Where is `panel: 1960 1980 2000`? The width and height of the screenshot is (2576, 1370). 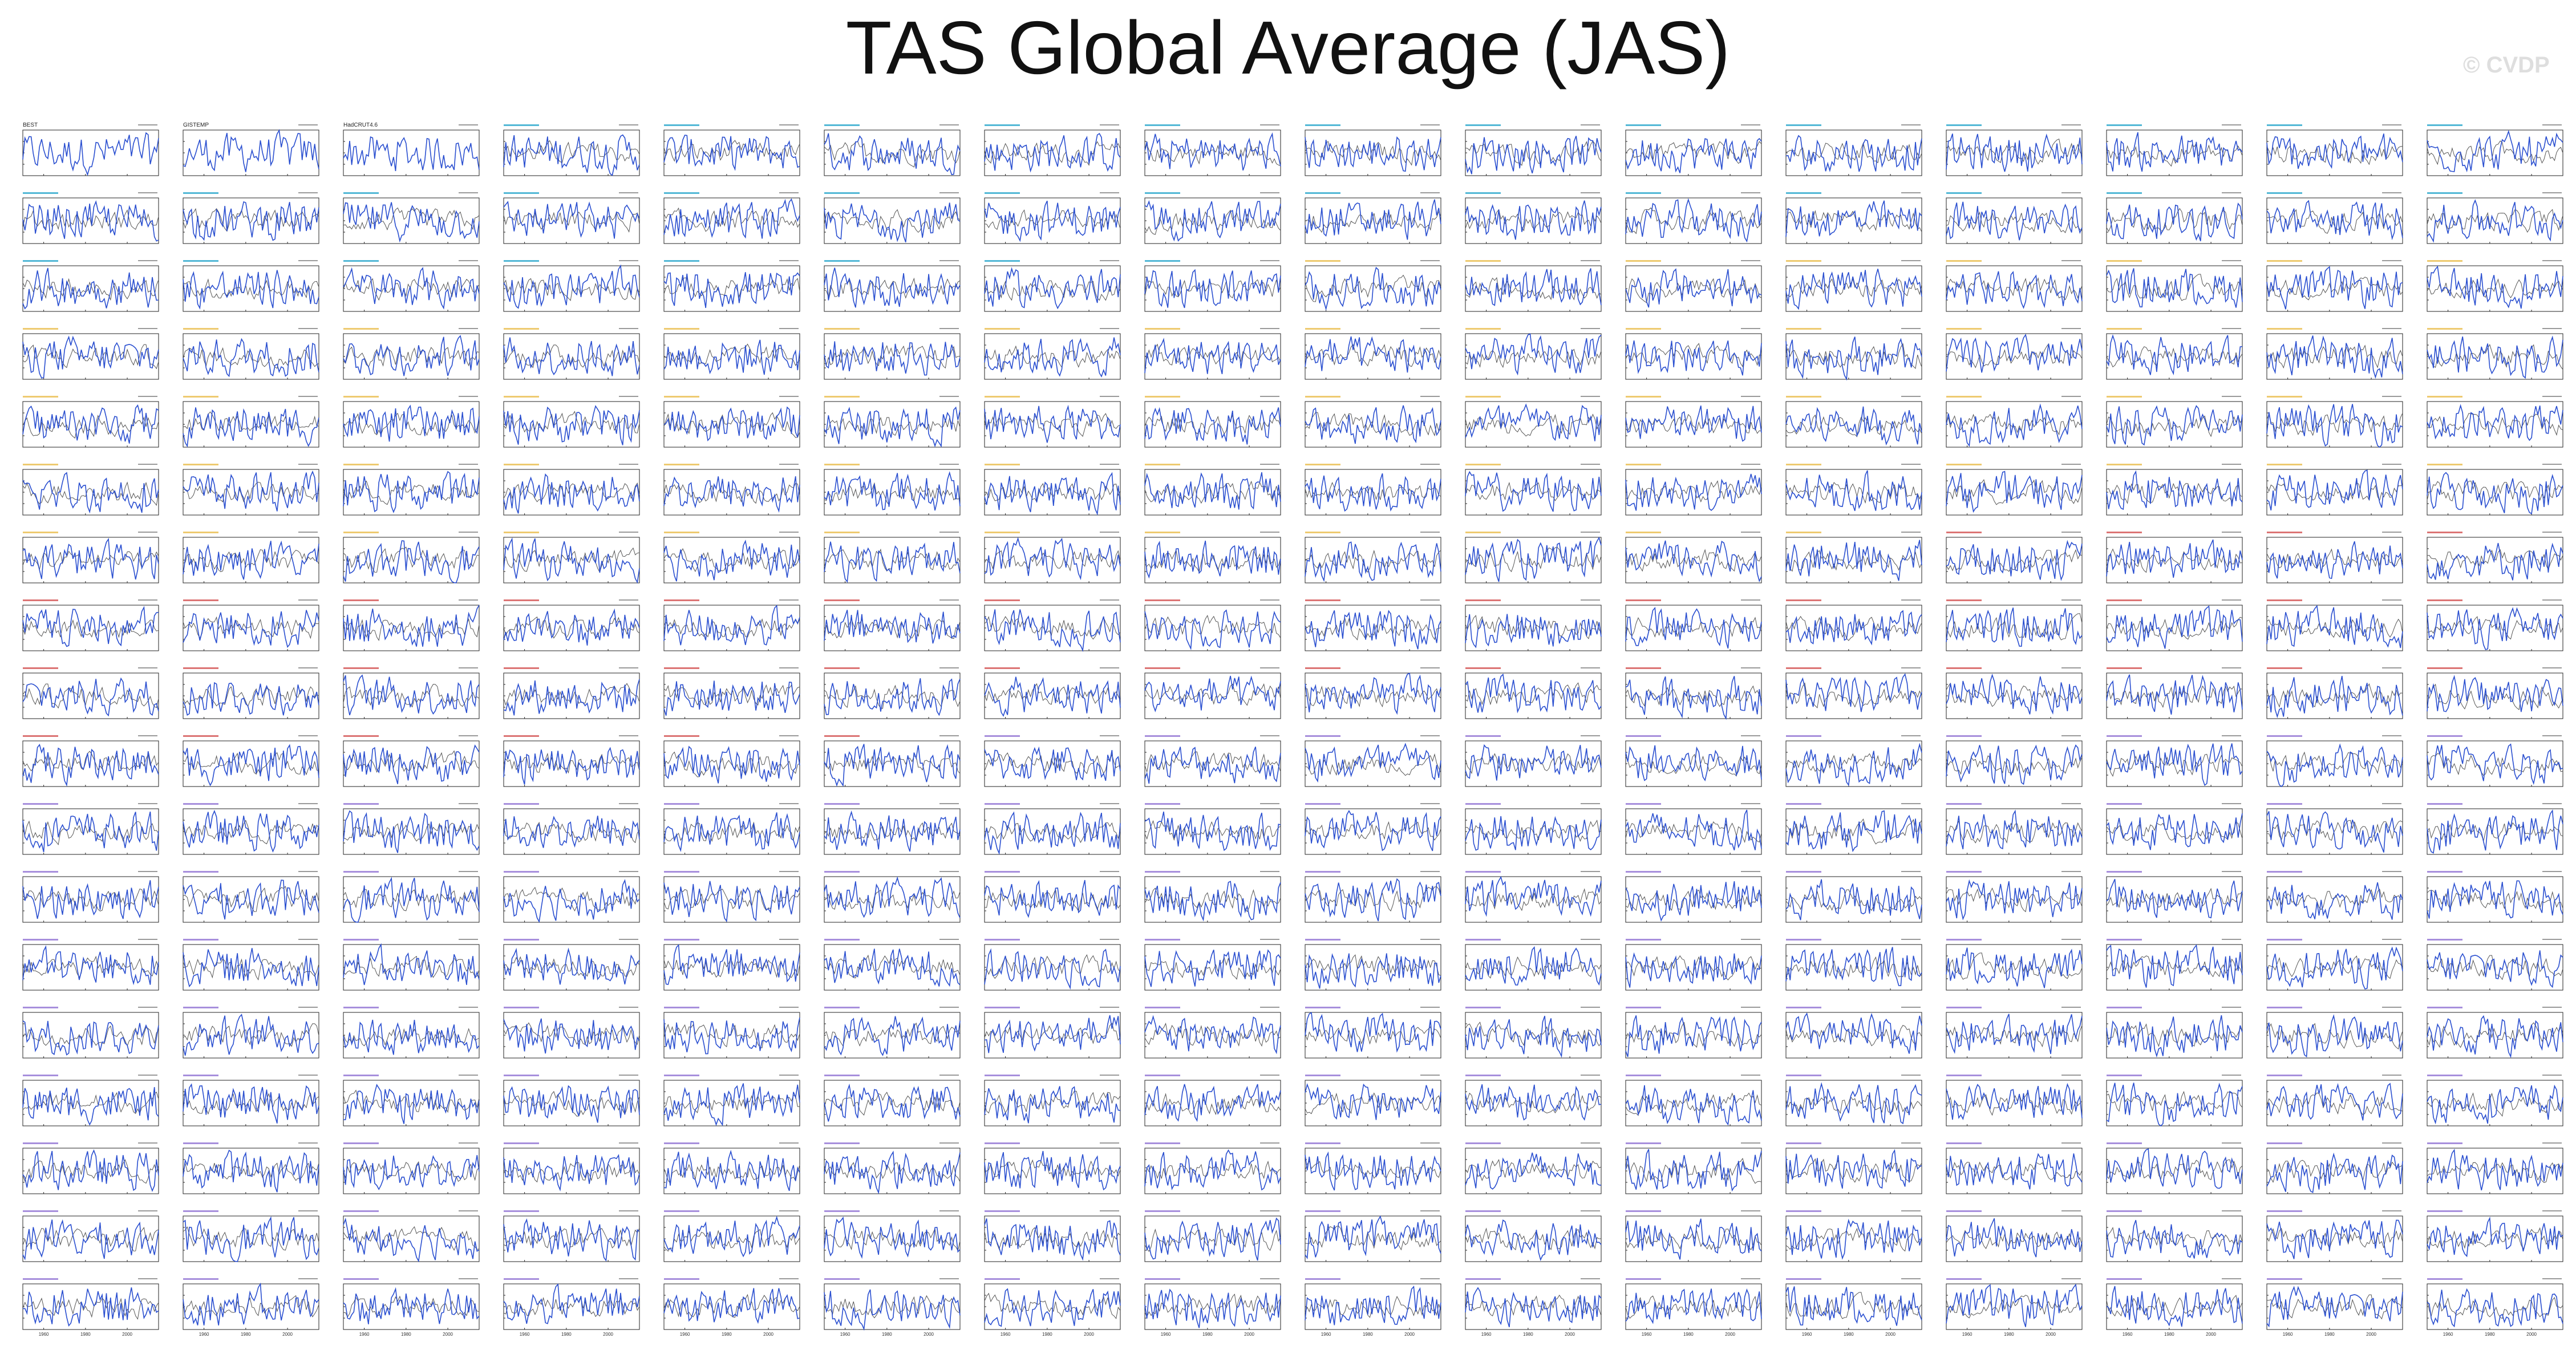 panel: 1960 1980 2000 is located at coordinates (2495, 1307).